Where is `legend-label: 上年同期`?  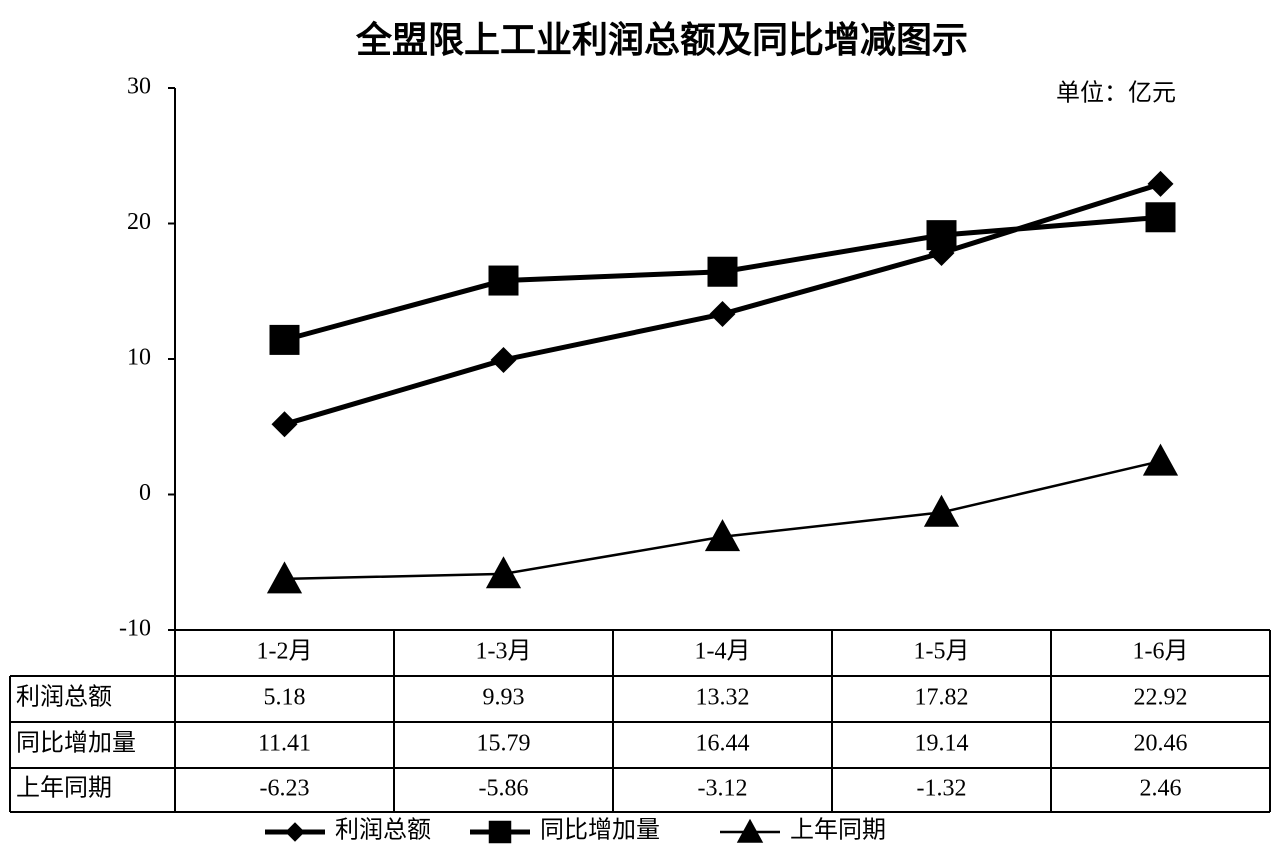
legend-label: 上年同期 is located at coordinates (838, 830).